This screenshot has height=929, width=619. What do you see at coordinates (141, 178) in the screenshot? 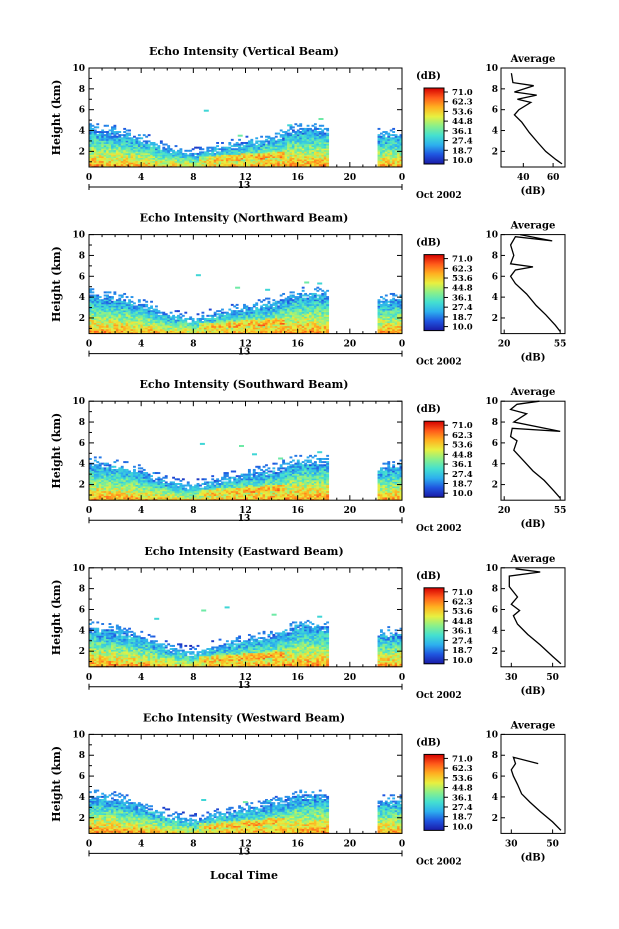
I see `x-tick-label: 4` at bounding box center [141, 178].